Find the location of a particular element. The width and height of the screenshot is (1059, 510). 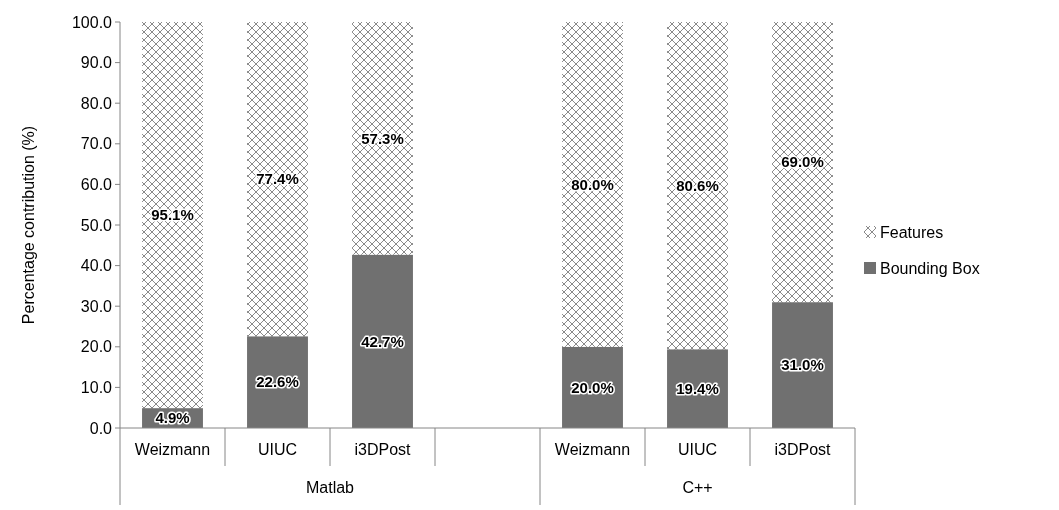

data-label: 80.0% is located at coordinates (592, 184).